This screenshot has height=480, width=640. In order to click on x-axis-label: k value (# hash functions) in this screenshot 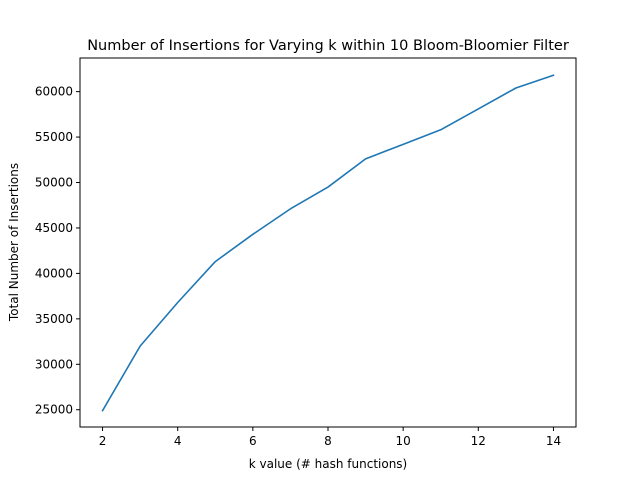, I will do `click(328, 464)`.